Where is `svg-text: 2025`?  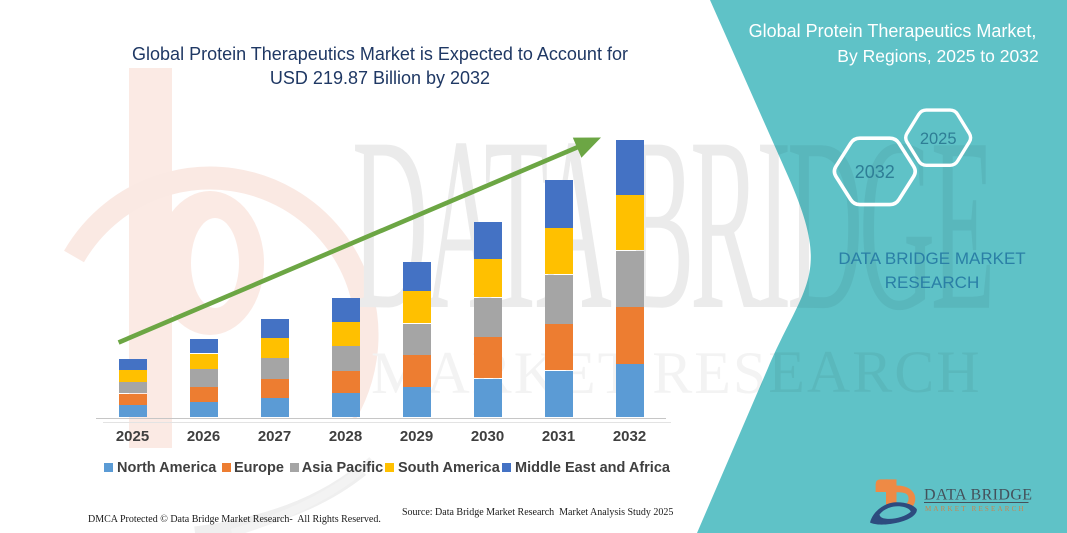
svg-text: 2025 is located at coordinates (938, 139).